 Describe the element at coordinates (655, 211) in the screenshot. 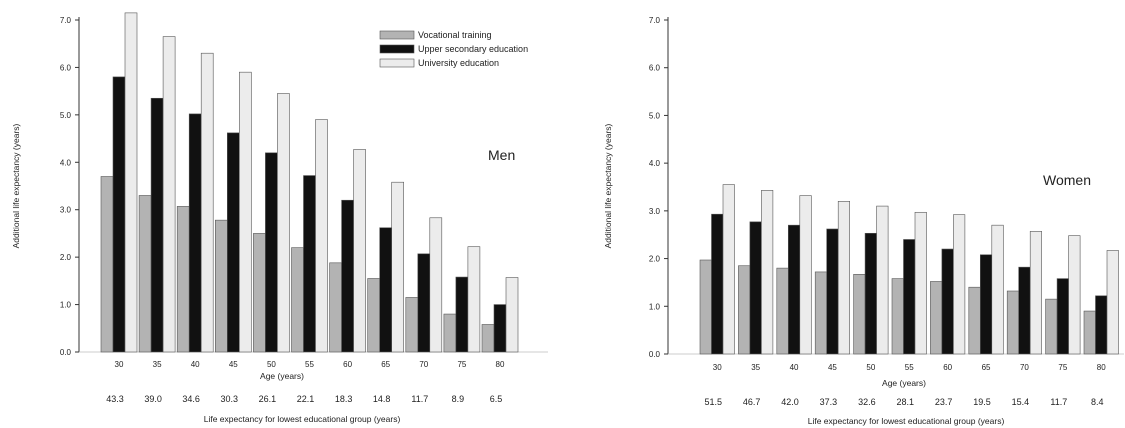

I see `women-y-tick-label: 3.0` at that location.